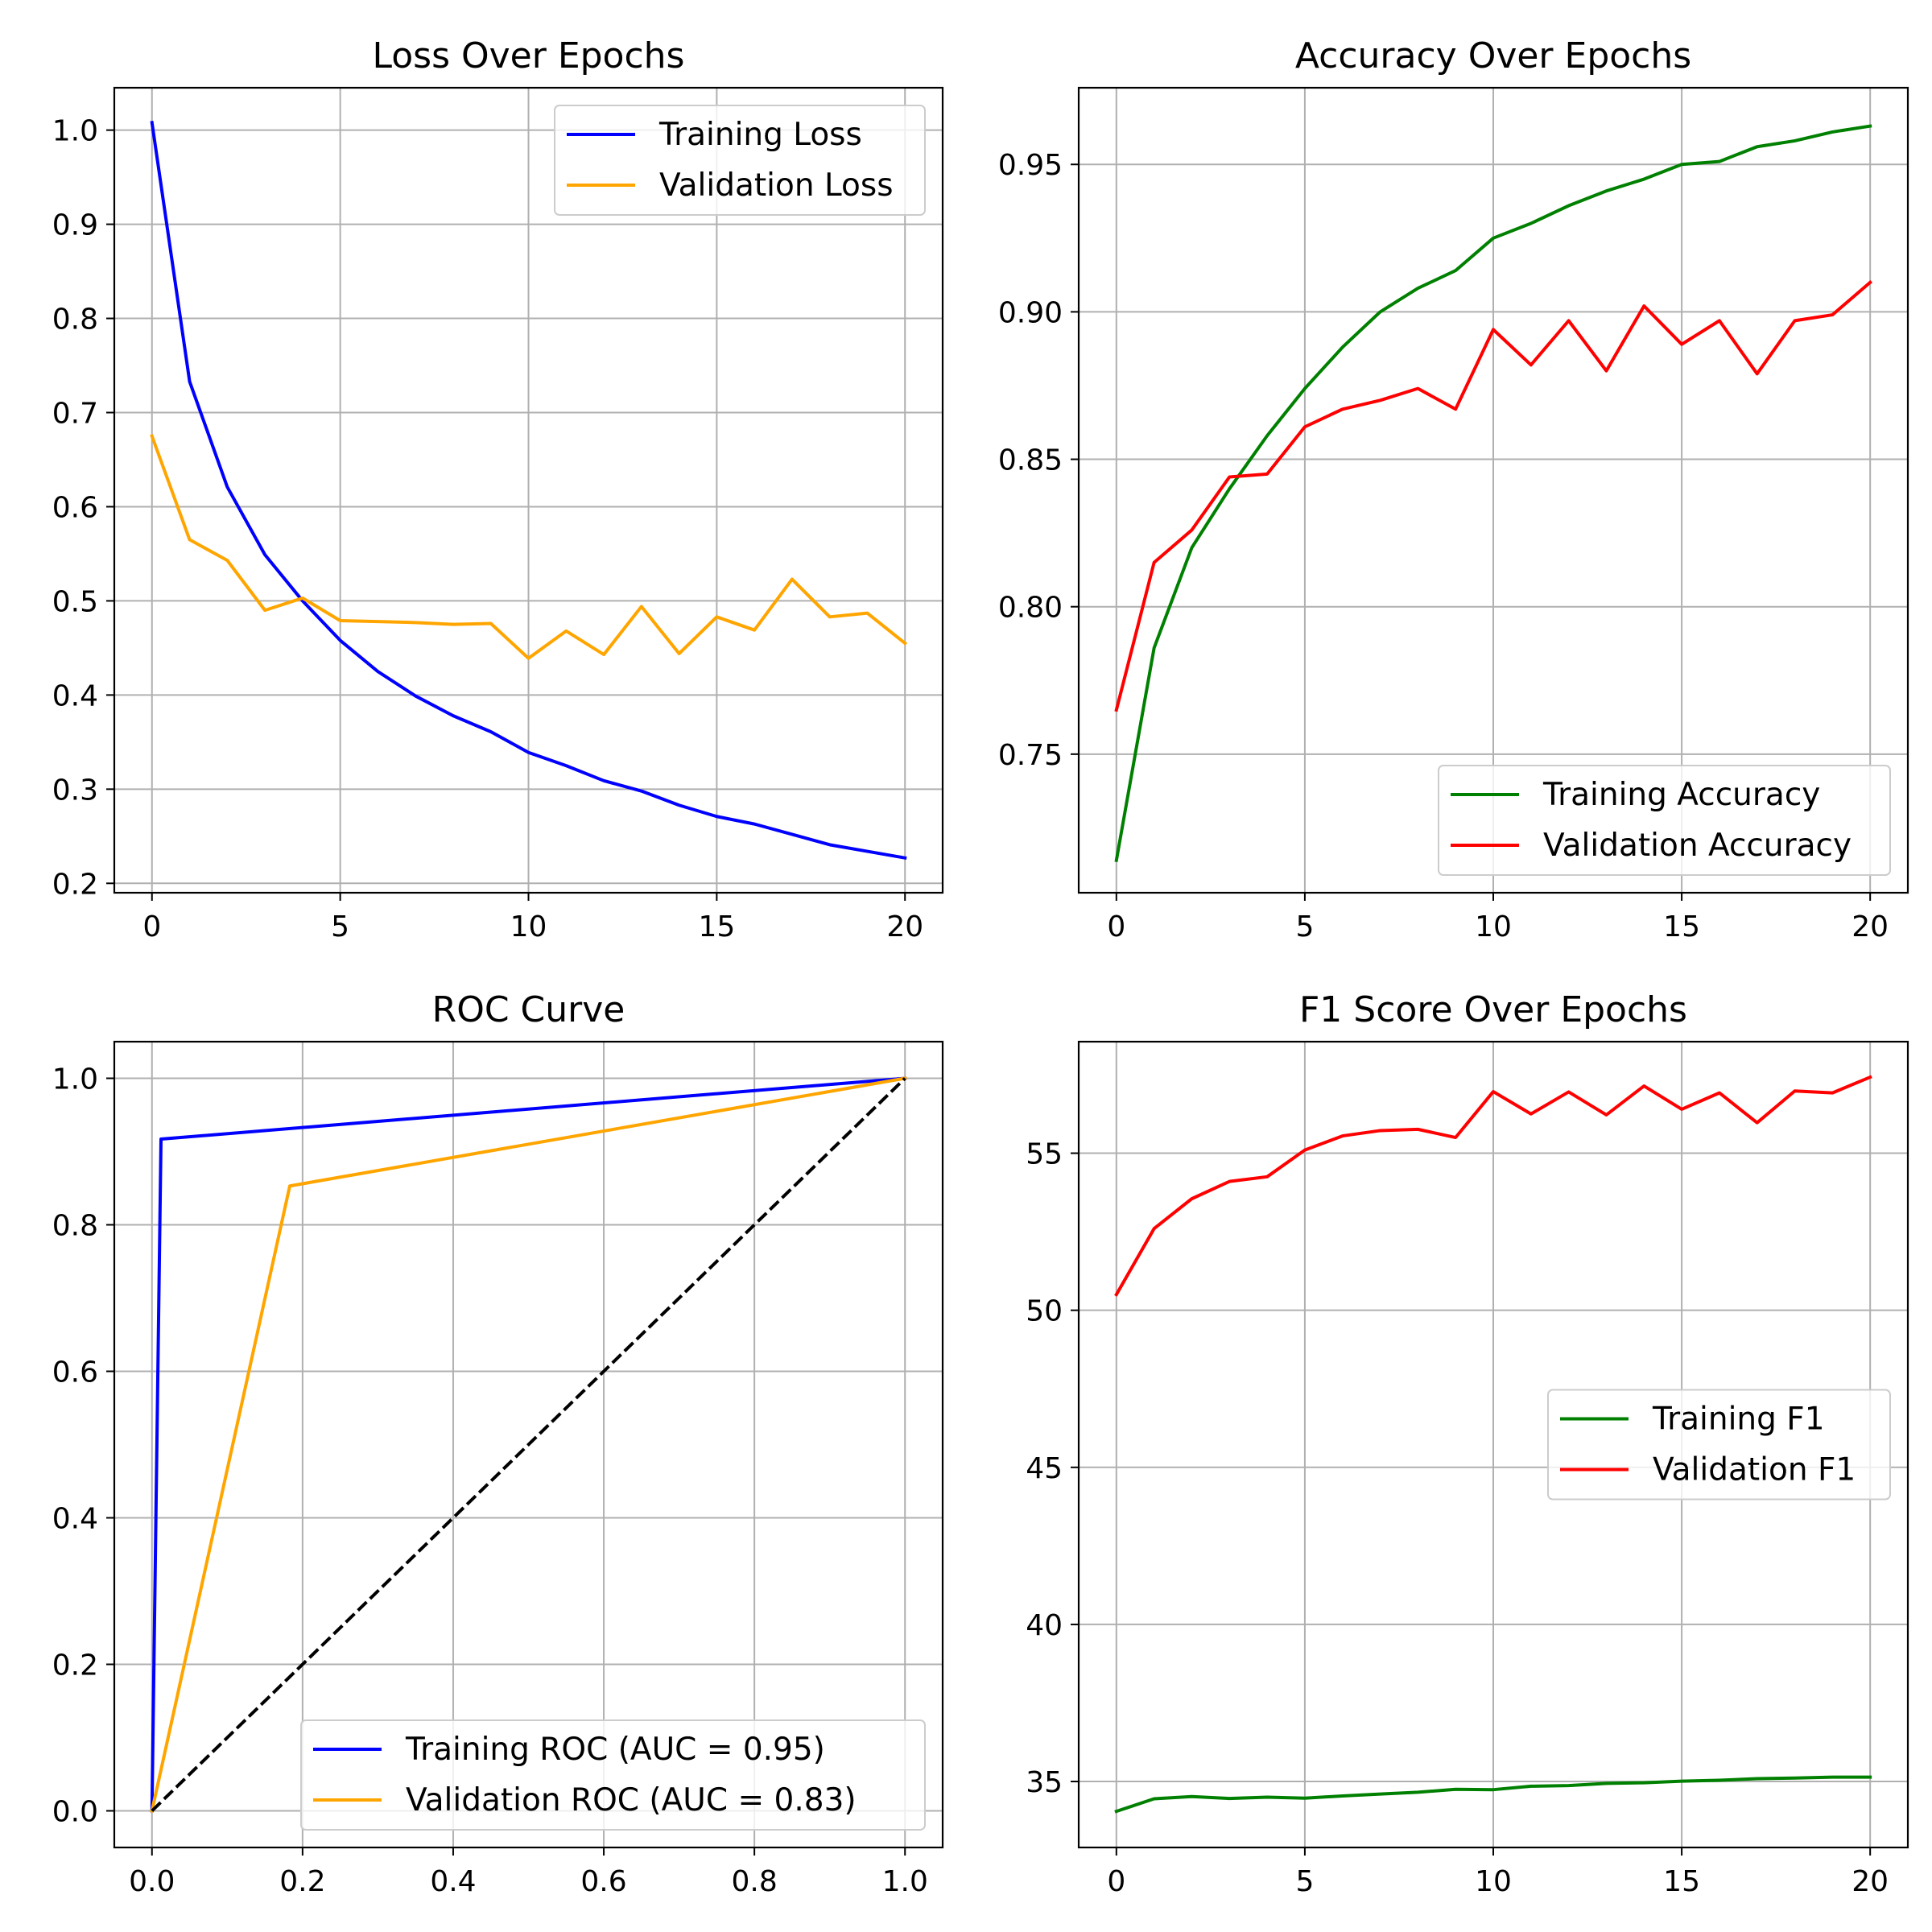 Image resolution: width=1932 pixels, height=1932 pixels. What do you see at coordinates (603, 1881) in the screenshot?
I see `x-tick-label: 0.6` at bounding box center [603, 1881].